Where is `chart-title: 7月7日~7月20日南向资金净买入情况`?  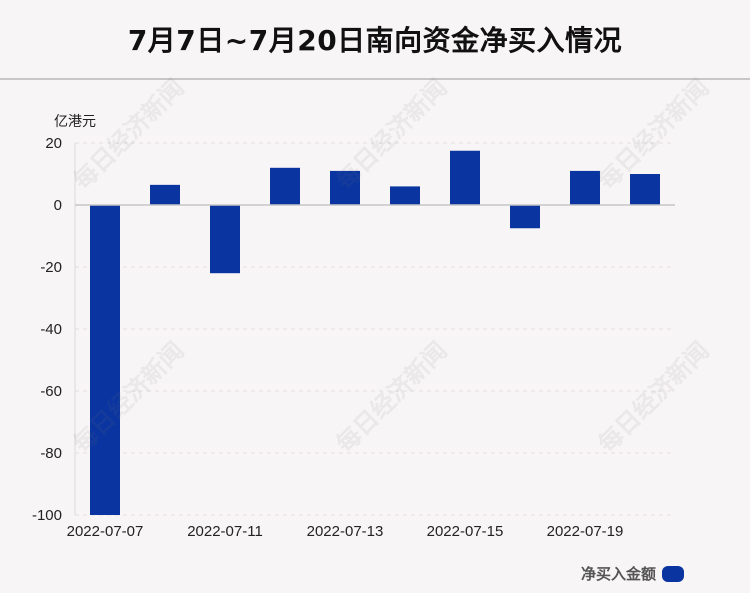
chart-title: 7月7日~7月20日南向资金净买入情况 is located at coordinates (375, 40).